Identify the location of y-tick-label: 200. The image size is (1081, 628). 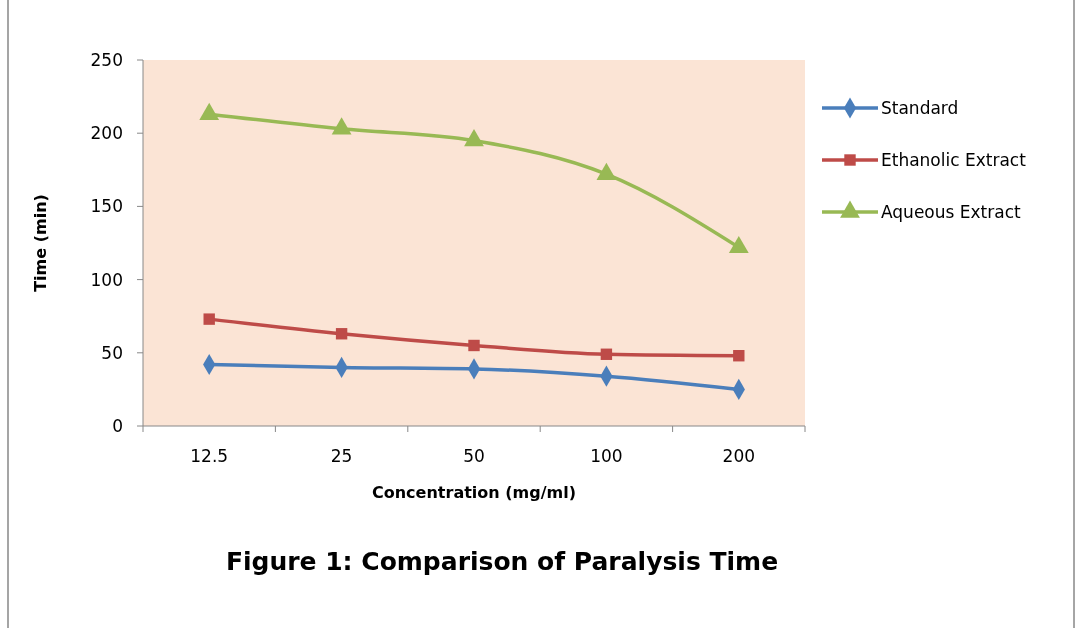
(106, 133).